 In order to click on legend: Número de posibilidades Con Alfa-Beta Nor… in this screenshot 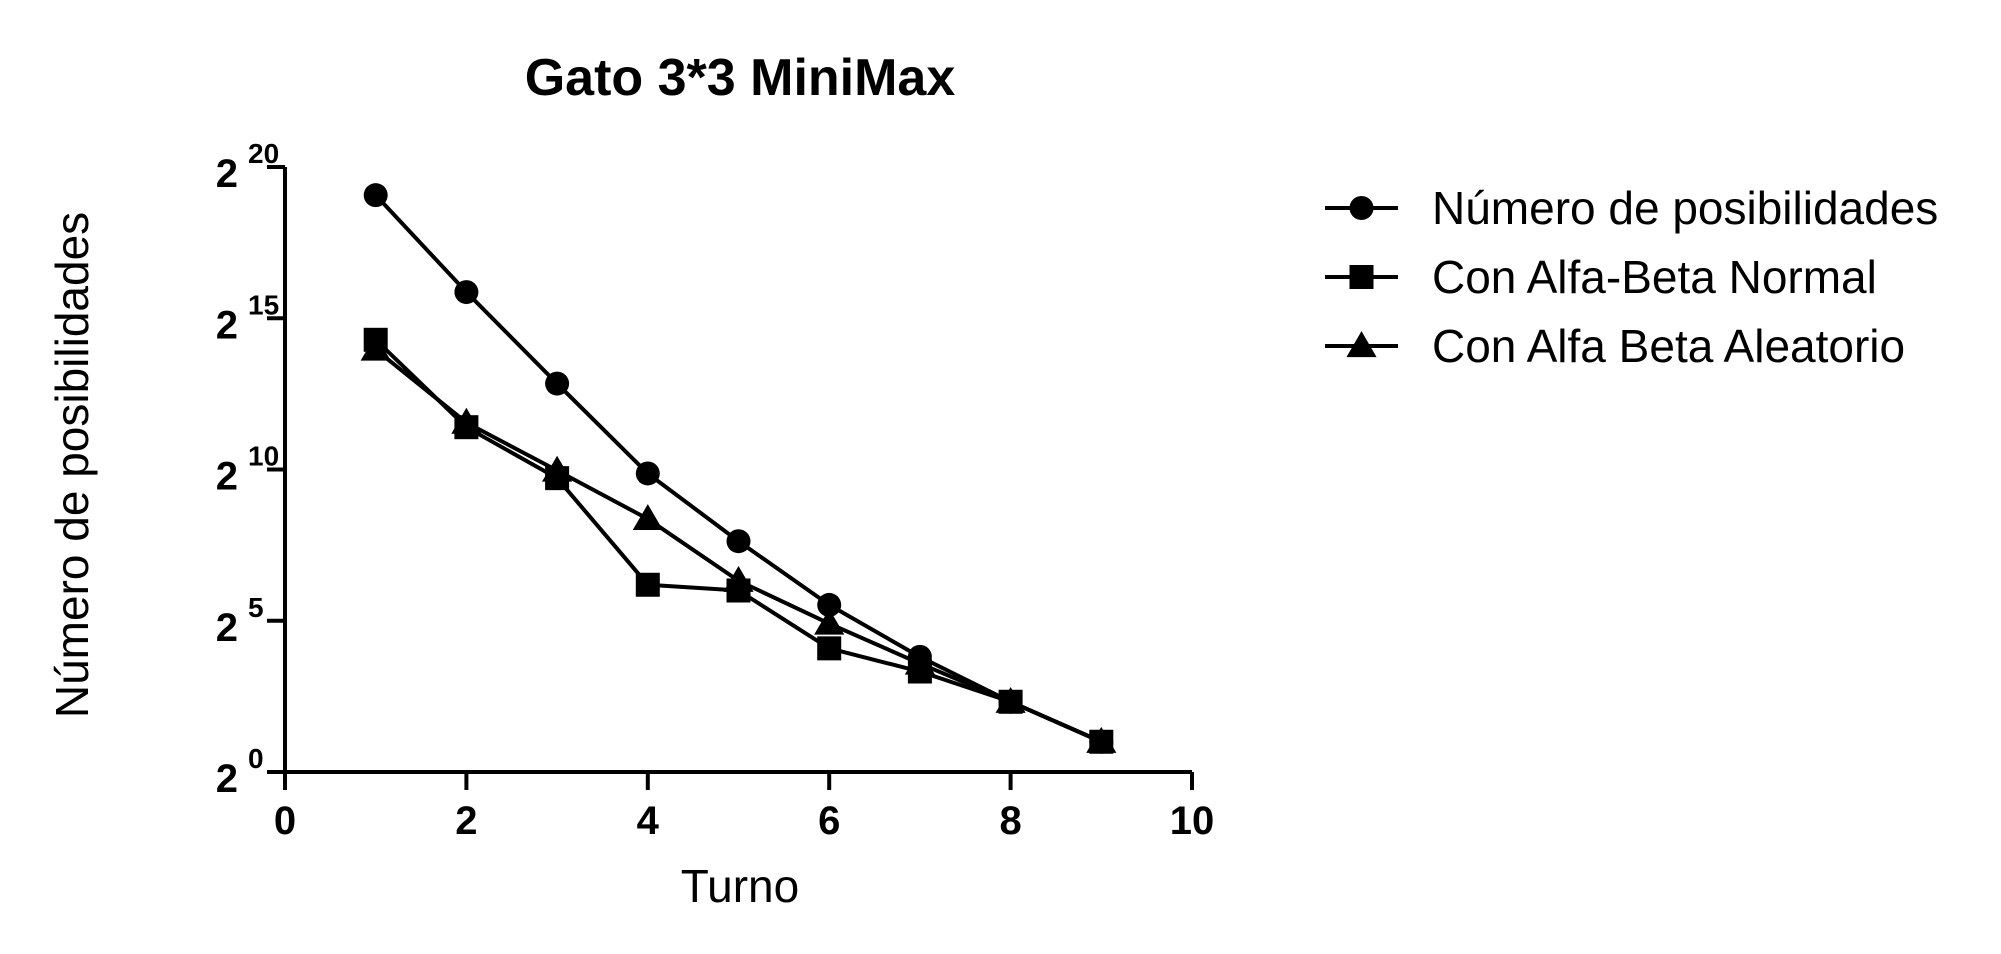, I will do `click(1631, 277)`.